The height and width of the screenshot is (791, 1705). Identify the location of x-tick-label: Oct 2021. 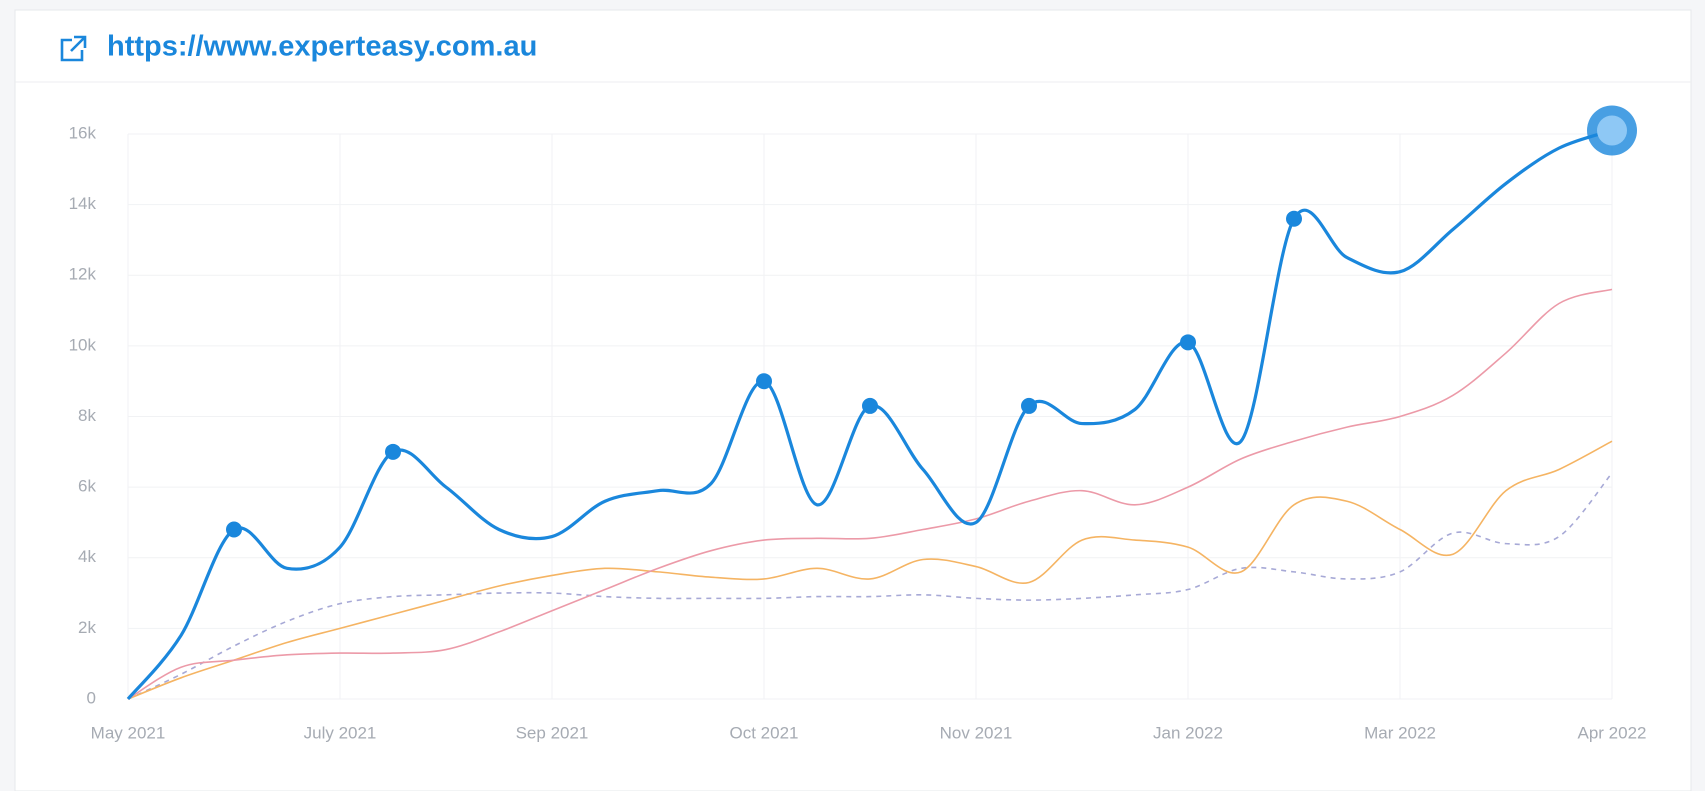
(764, 732).